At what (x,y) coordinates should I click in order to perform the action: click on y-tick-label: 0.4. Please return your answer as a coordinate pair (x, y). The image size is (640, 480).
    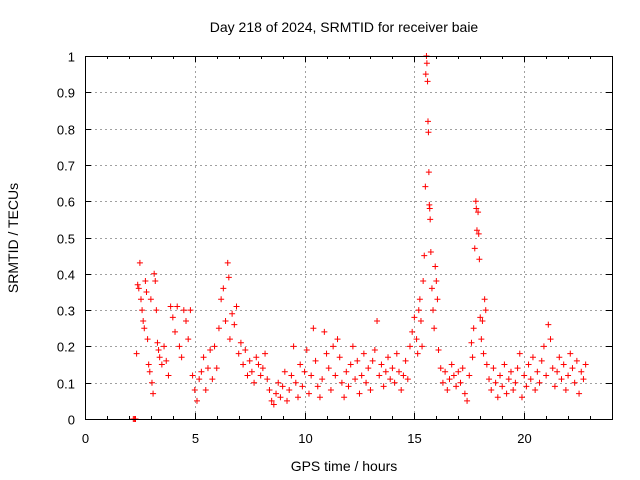
    Looking at the image, I should click on (66, 275).